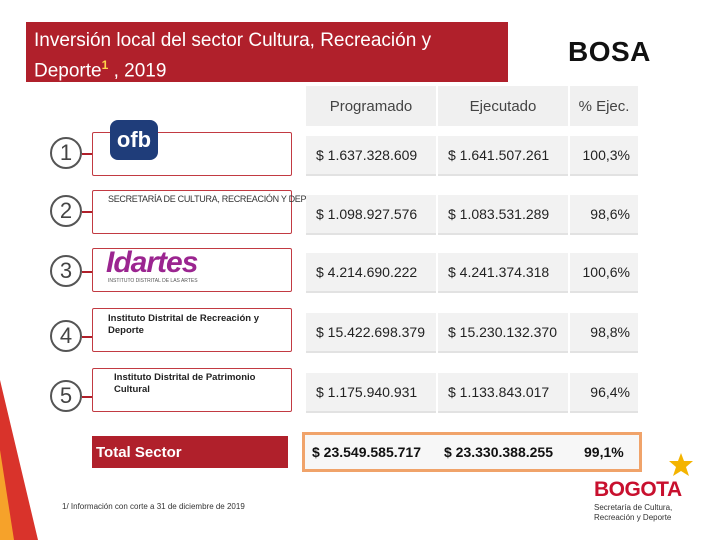 The image size is (720, 540). Describe the element at coordinates (371, 107) in the screenshot. I see `column-header-programado: Programado` at that location.